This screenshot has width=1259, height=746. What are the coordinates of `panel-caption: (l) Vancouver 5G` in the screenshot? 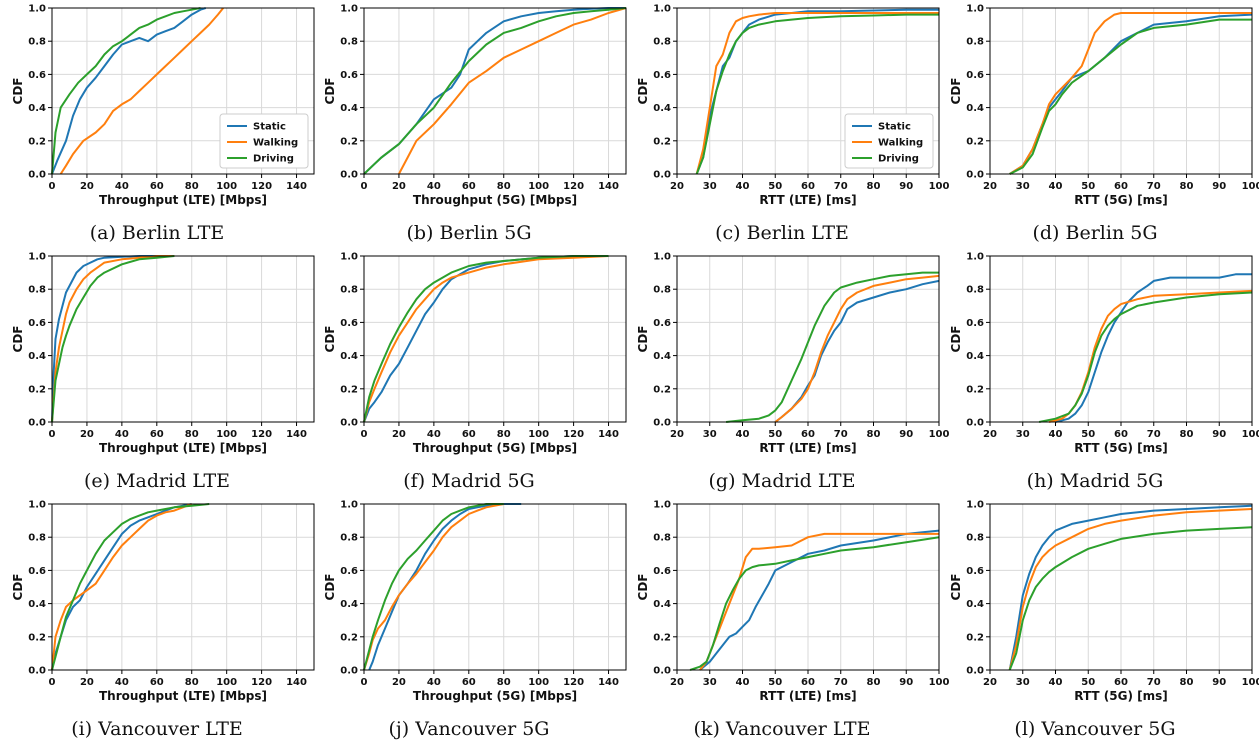 It's located at (1095, 729).